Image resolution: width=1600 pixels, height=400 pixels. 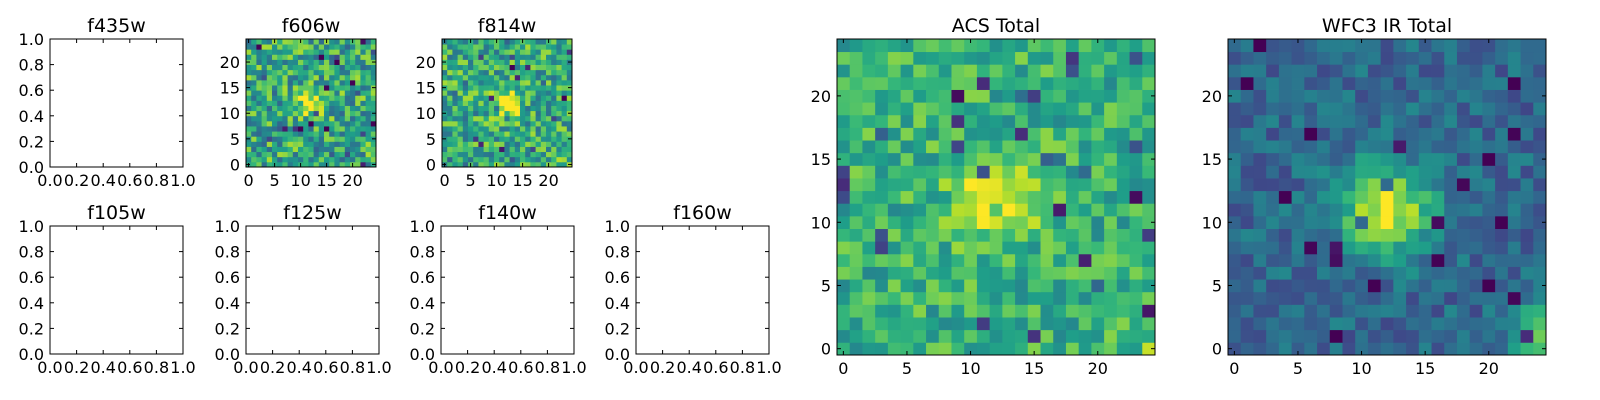 I want to click on x-tick-label: 0.0, so click(x=49, y=180).